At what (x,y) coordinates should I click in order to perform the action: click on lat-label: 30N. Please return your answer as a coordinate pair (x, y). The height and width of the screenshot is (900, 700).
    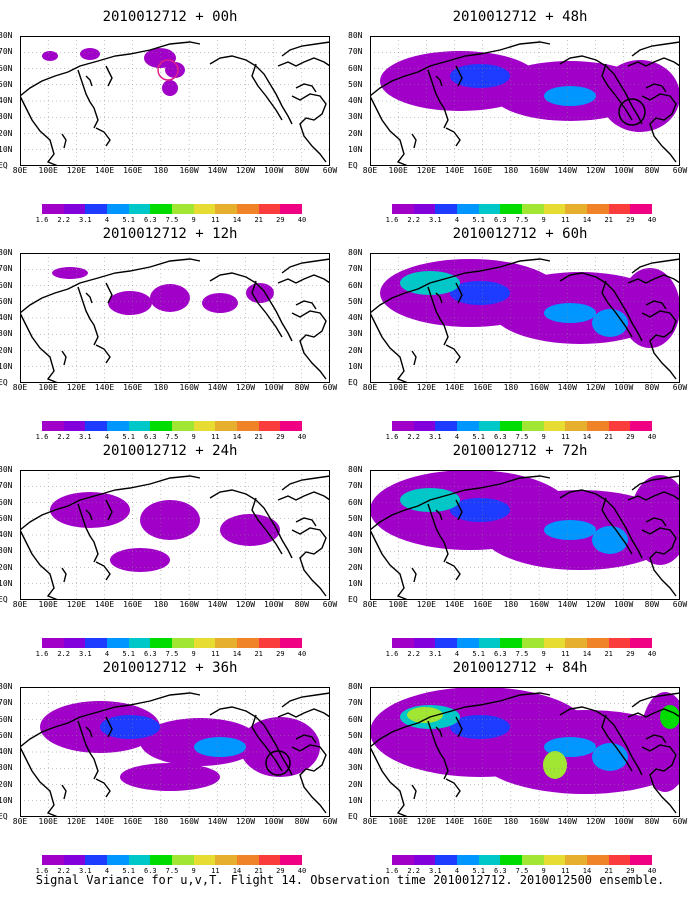
    Looking at the image, I should click on (355, 768).